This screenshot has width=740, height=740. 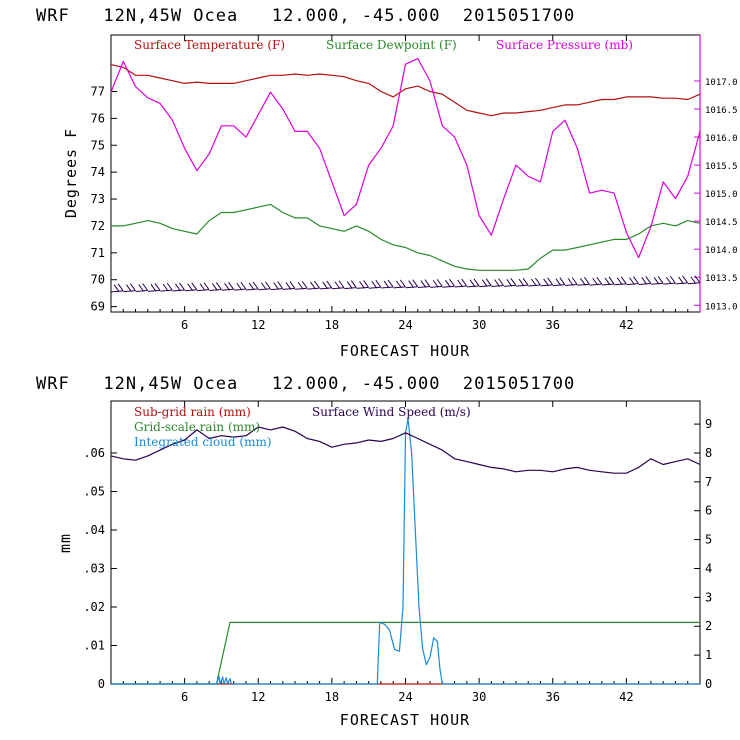 I want to click on y-tick-label: .01, so click(x=94, y=645).